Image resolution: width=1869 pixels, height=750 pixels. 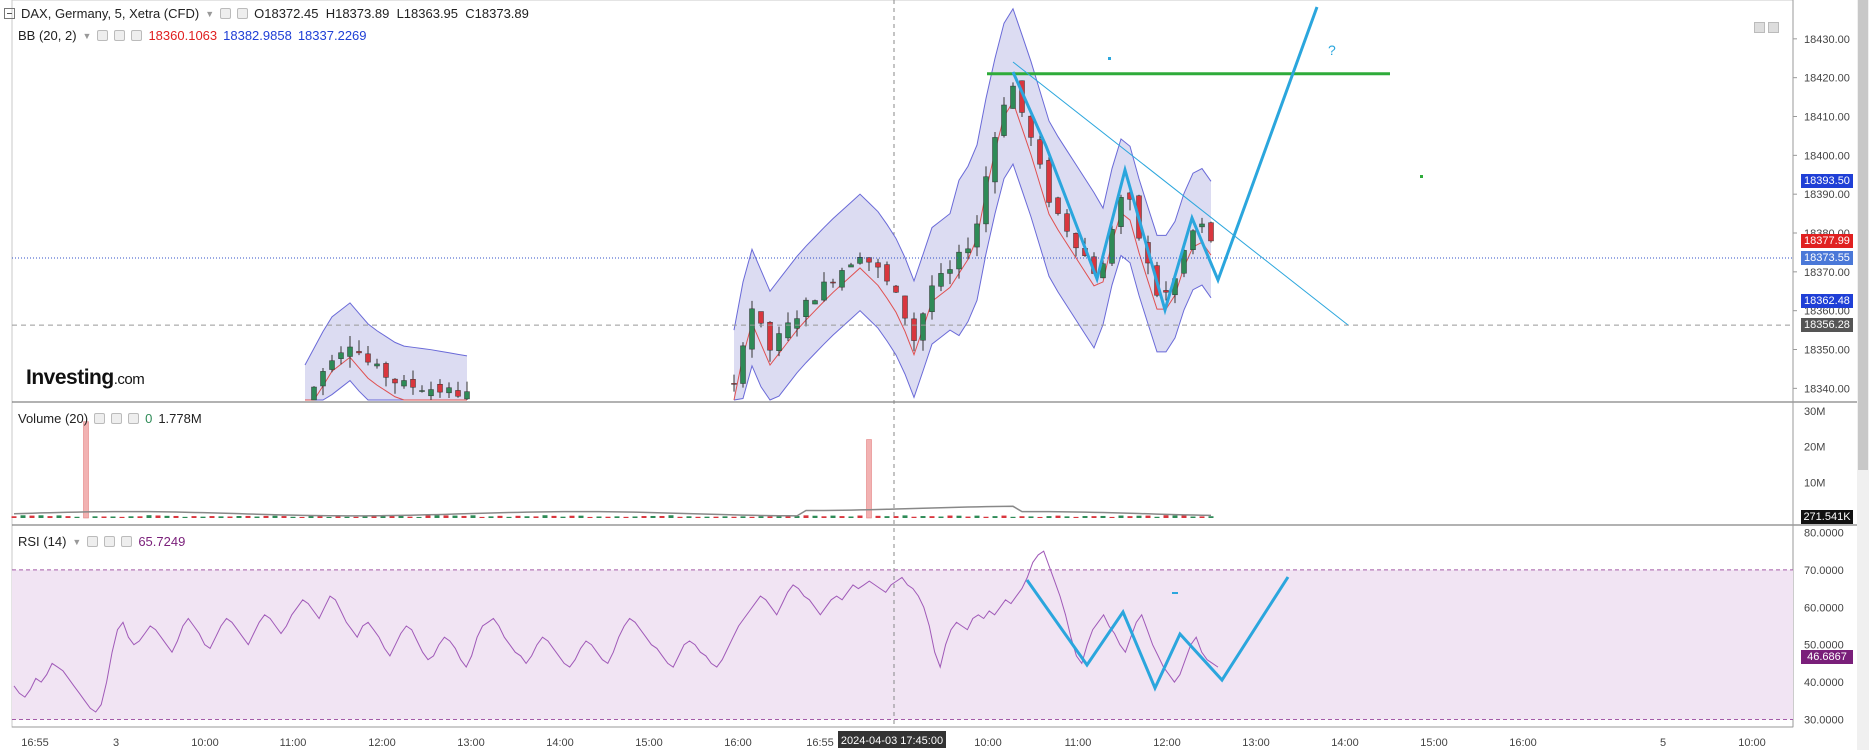 What do you see at coordinates (1824, 608) in the screenshot?
I see `rsi-tick-label: 60.0000` at bounding box center [1824, 608].